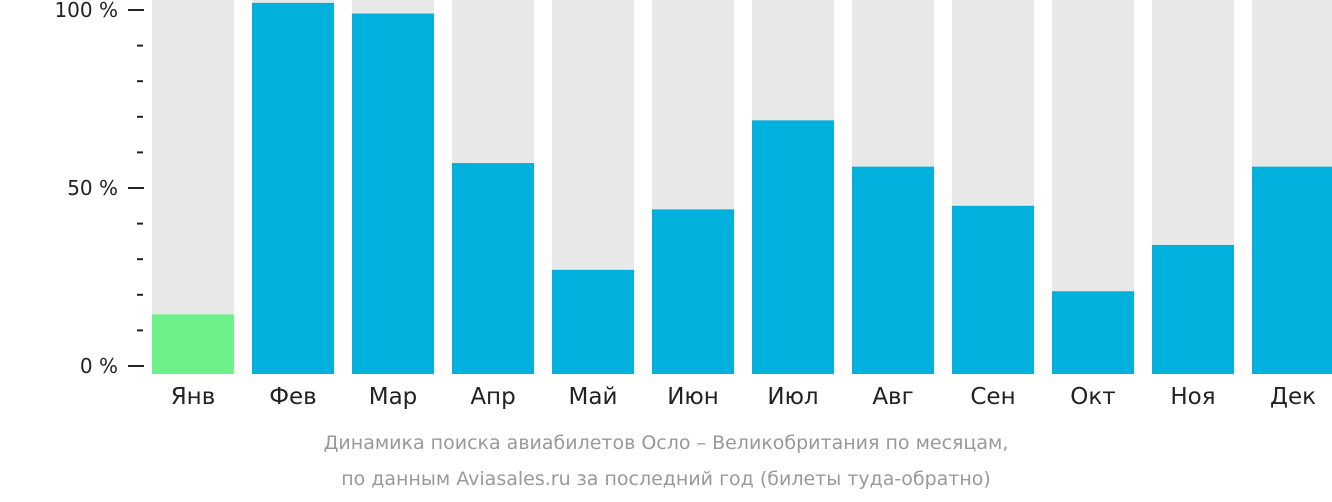 The height and width of the screenshot is (502, 1332). I want to click on y-tick-label: 50 %, so click(92, 188).